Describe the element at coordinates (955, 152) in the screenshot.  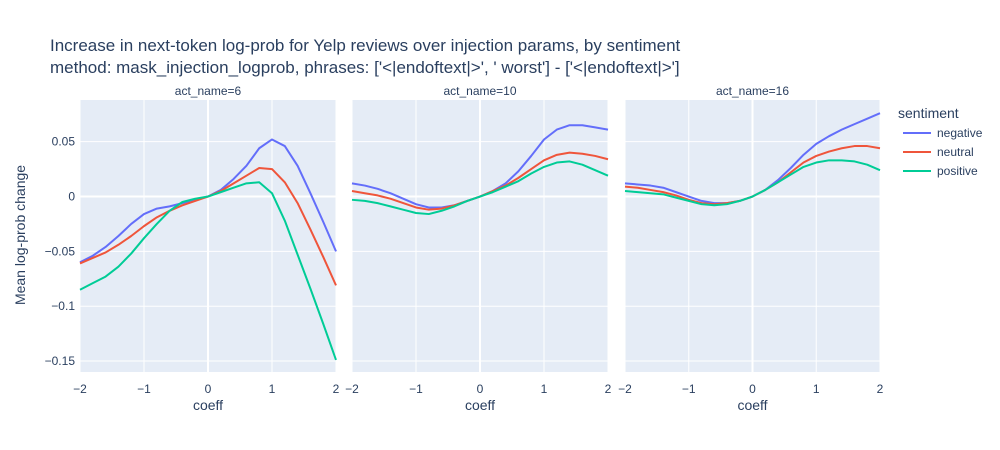
I see `legend-label: neutral` at that location.